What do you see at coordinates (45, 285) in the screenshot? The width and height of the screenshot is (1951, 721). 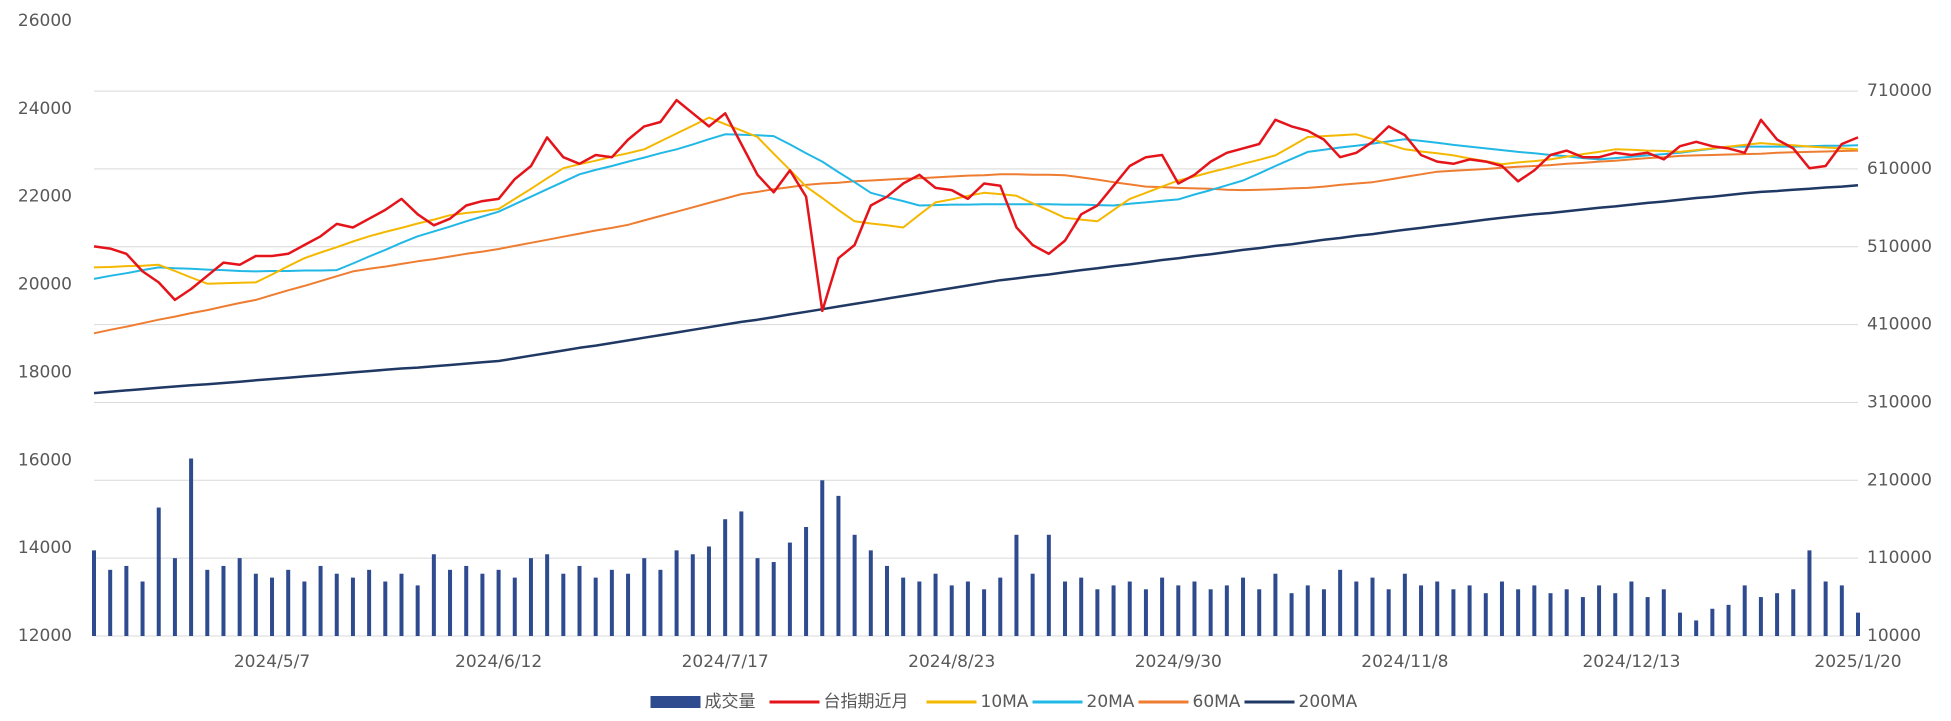 I see `y-tick-label: 20000` at bounding box center [45, 285].